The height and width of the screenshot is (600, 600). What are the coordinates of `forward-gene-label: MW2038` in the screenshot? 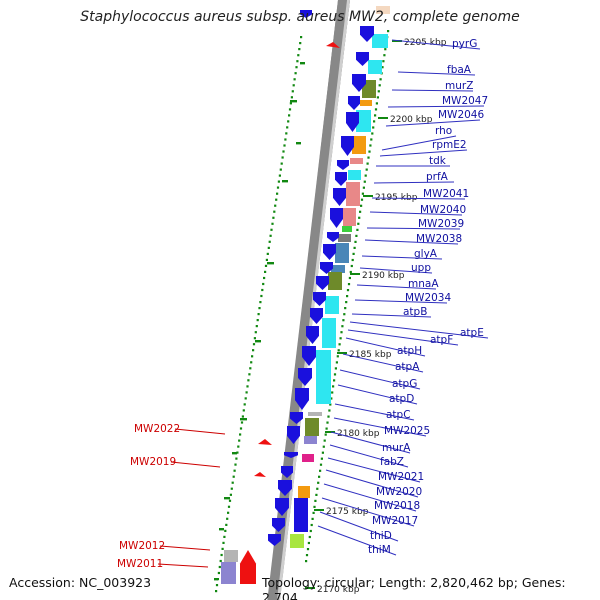 It's located at (439, 239).